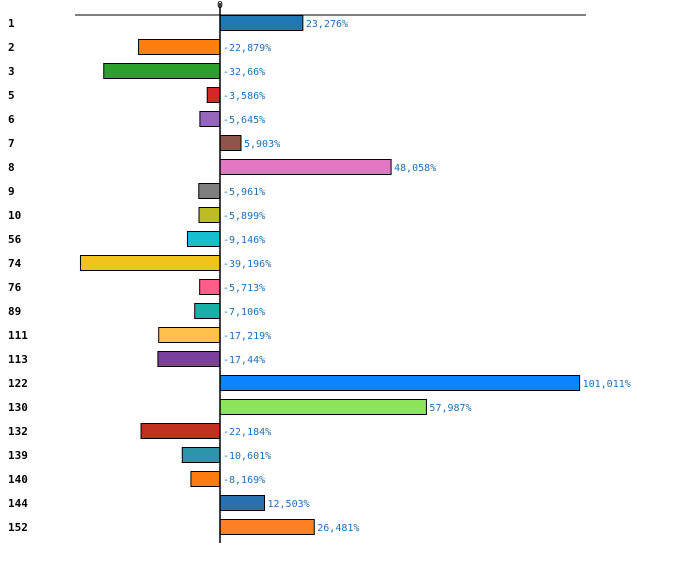 Image resolution: width=700 pixels, height=573 pixels. I want to click on category-label: 56, so click(15, 239).